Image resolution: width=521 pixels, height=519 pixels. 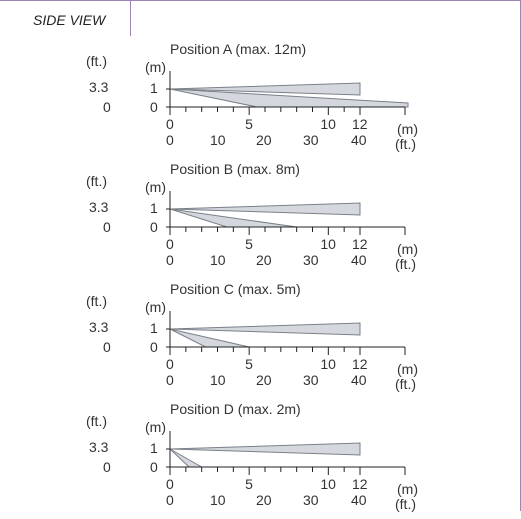 What do you see at coordinates (260, 0) in the screenshot?
I see `frame-top-border` at bounding box center [260, 0].